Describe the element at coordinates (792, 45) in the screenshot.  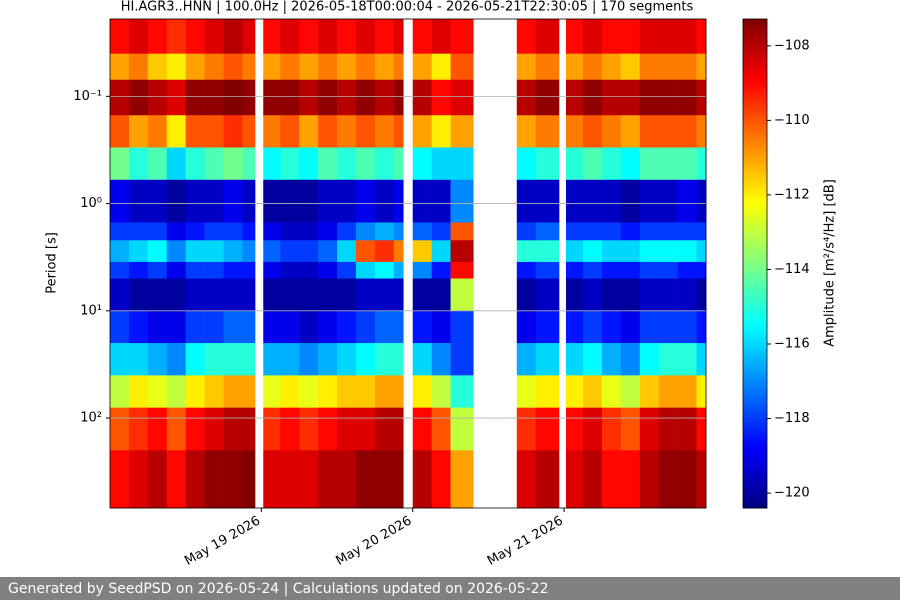
I see `colorbar-tick-label: −108` at that location.